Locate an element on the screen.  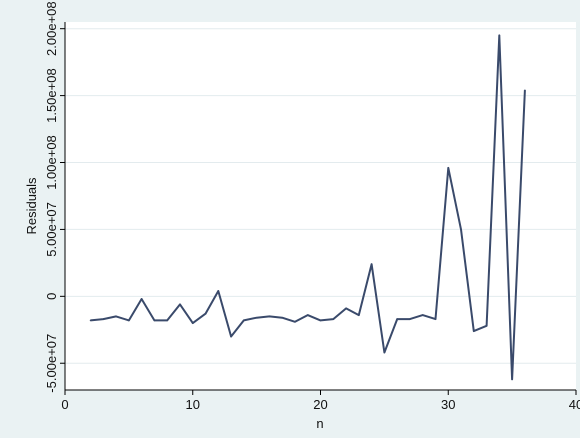
y-tick-label: 1.00e+08 is located at coordinates (51, 162).